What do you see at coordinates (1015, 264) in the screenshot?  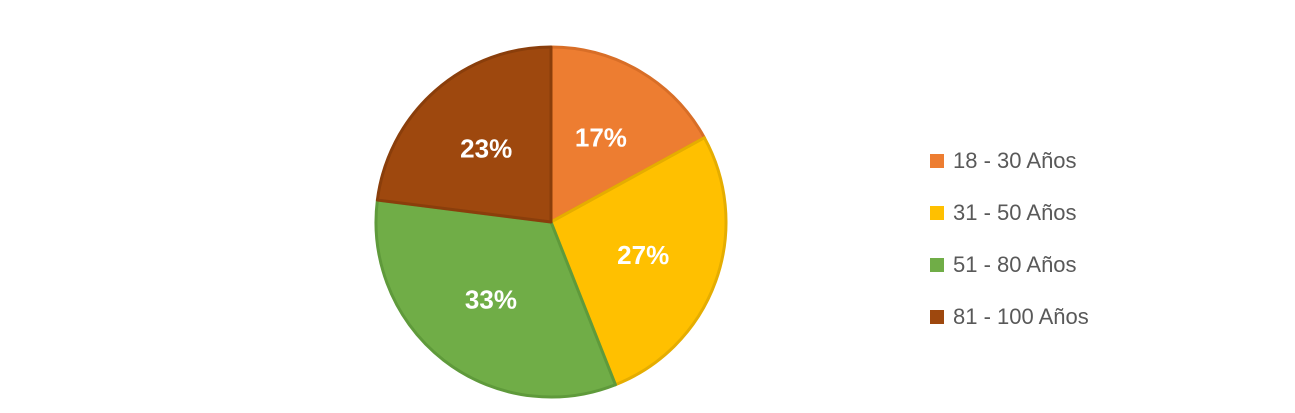 I see `legend-label: 51 - 80 Años` at bounding box center [1015, 264].